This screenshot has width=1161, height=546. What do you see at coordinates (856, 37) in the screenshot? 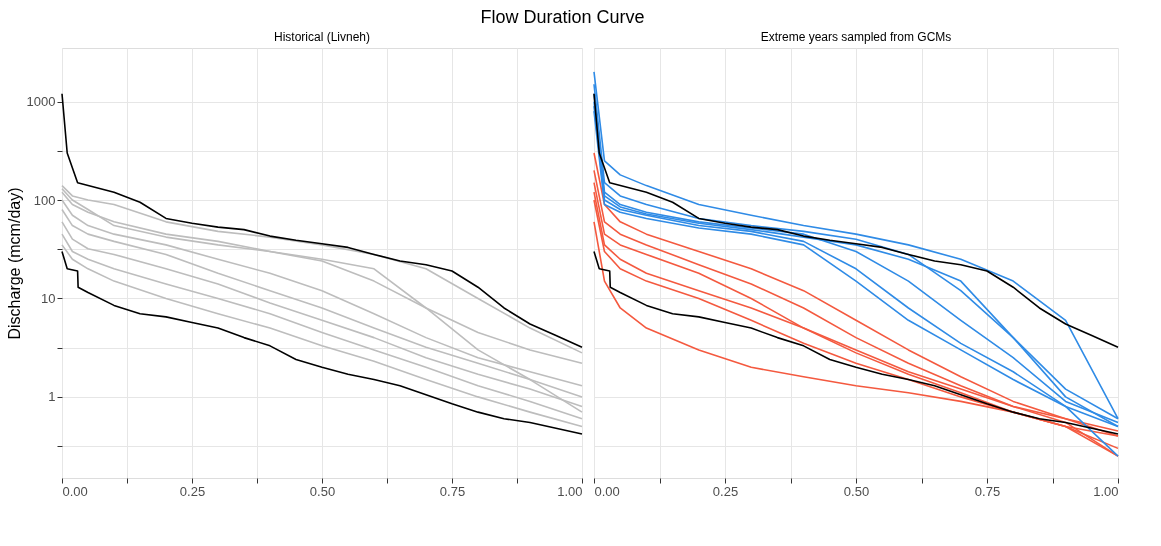
I see `chart-subtitle: Extreme years sampled from GCMs` at bounding box center [856, 37].